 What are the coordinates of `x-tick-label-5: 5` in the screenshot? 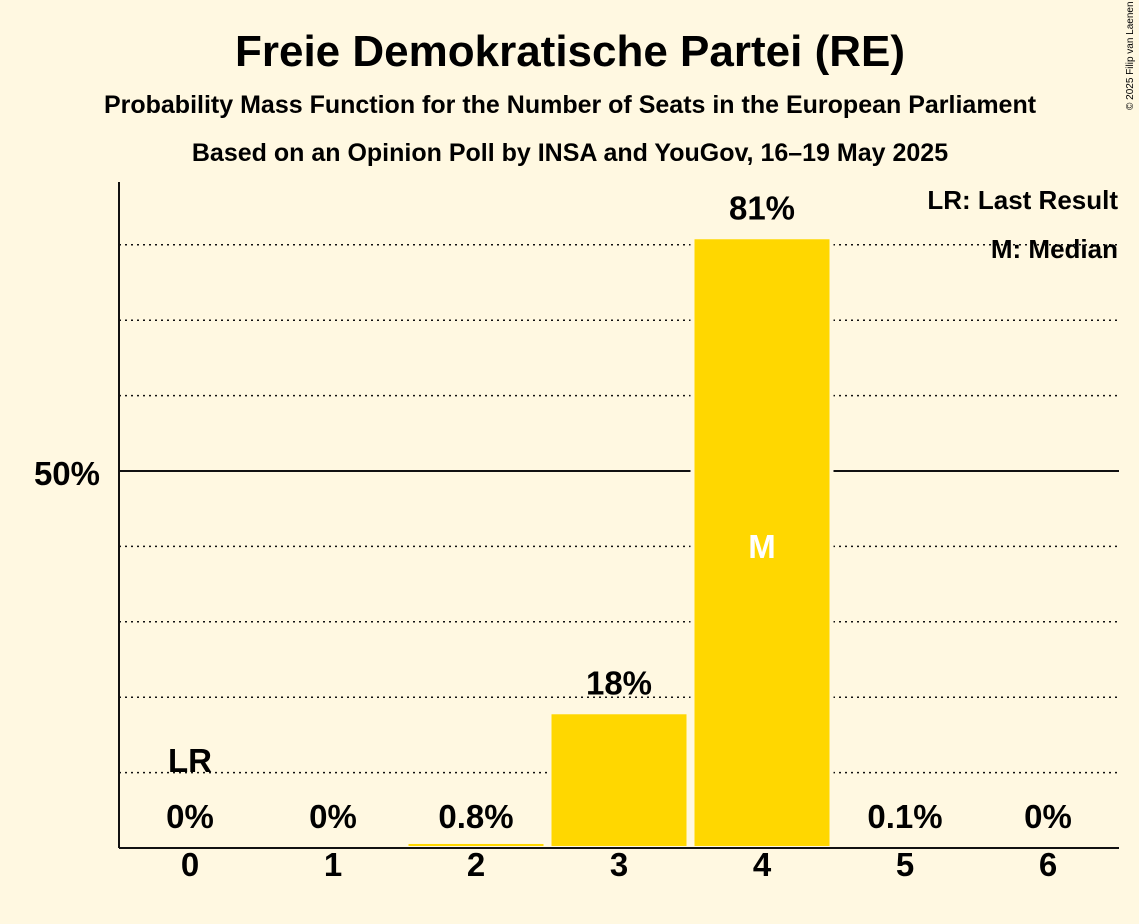 It's located at (905, 864).